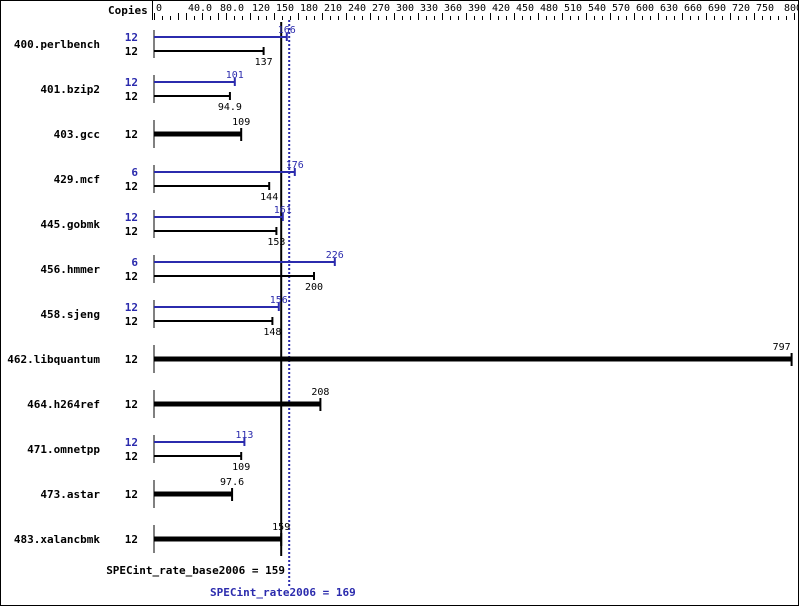  Describe the element at coordinates (283, 592) in the screenshot. I see `peak-summary-label: SPECint_rate2006 = 169` at that location.